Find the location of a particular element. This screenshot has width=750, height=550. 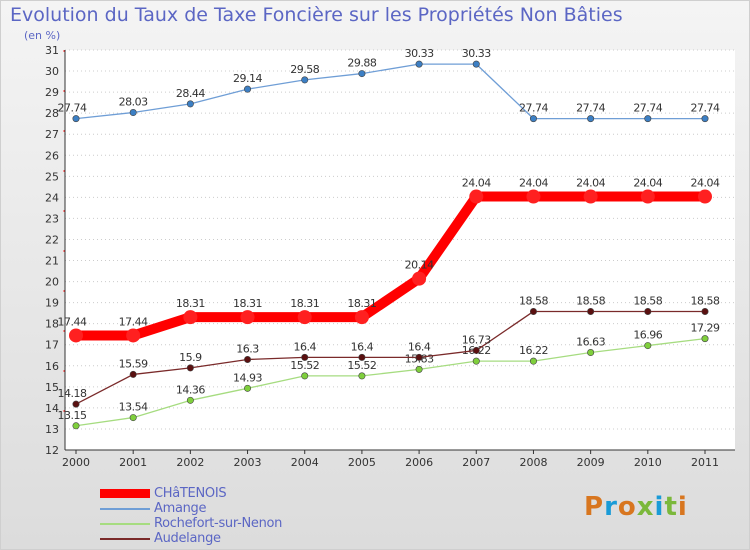

data-label: 15.9 is located at coordinates (190, 357).